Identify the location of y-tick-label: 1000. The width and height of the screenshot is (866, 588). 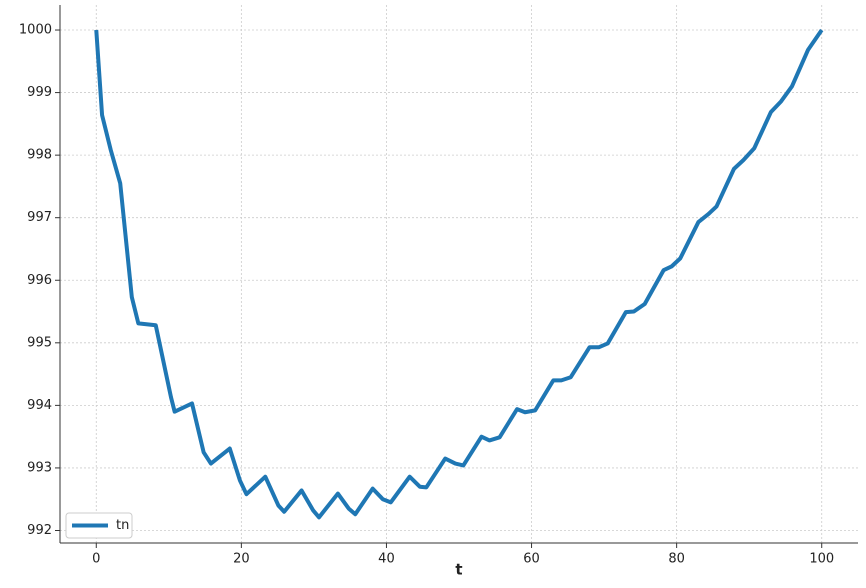
(35, 30).